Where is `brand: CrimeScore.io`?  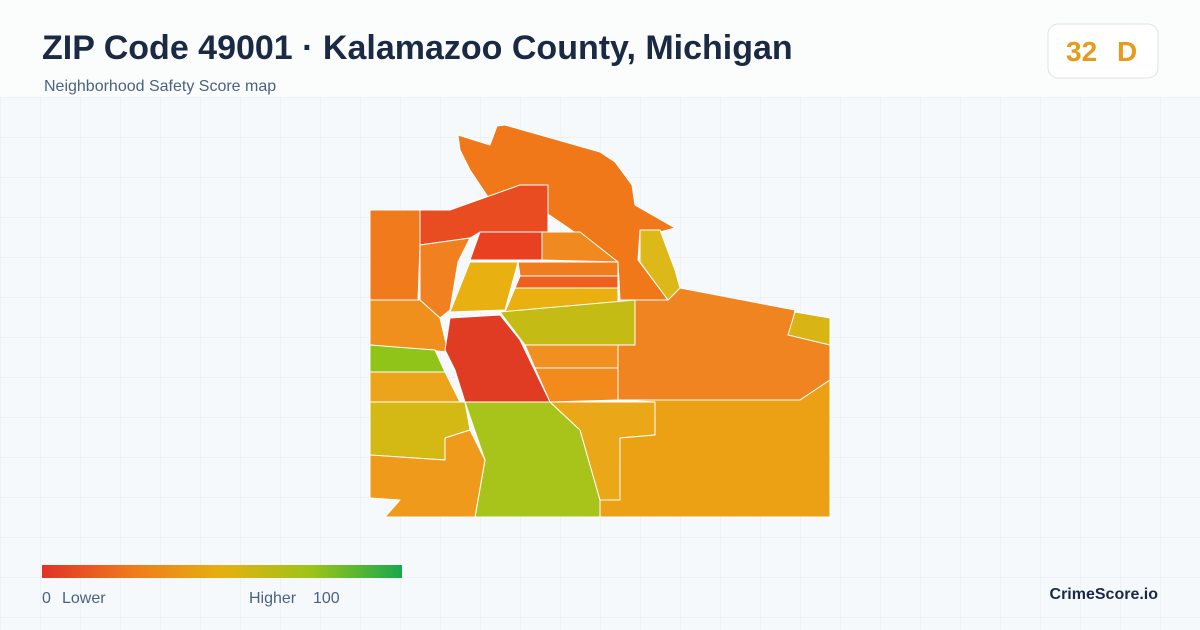
brand: CrimeScore.io is located at coordinates (1104, 594).